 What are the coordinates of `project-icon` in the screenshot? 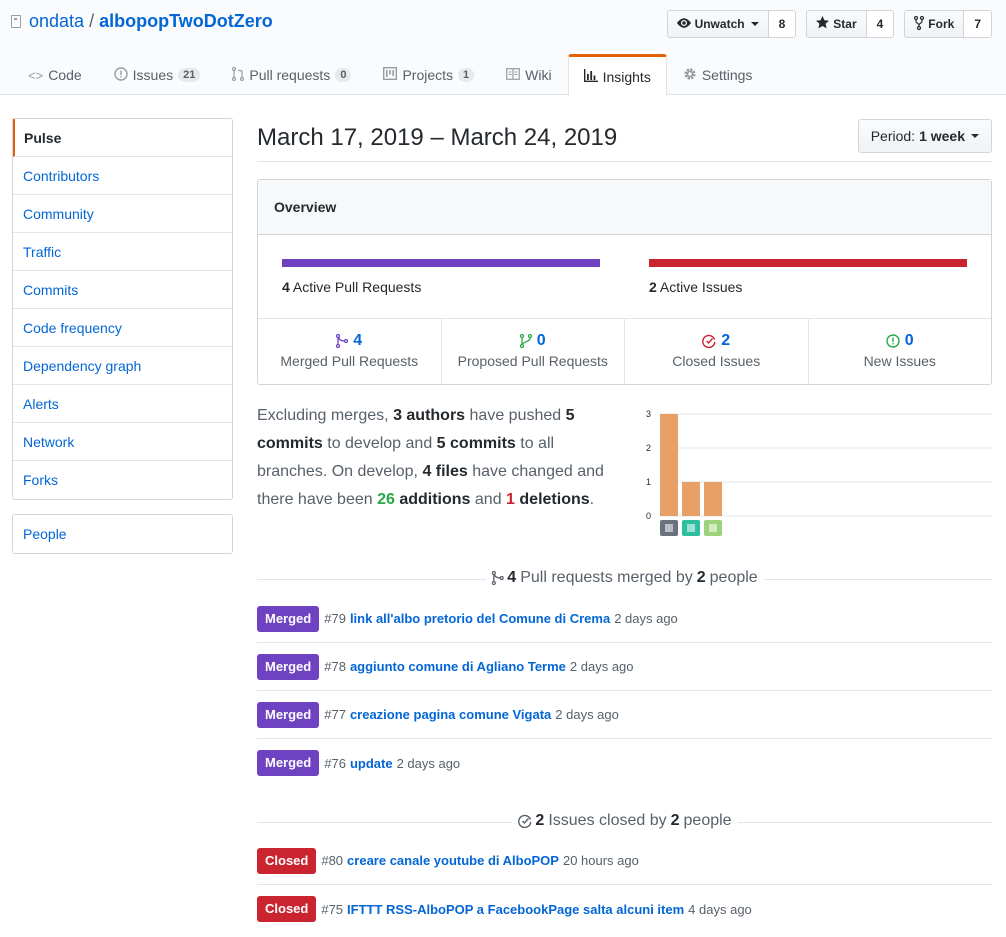 It's located at (390, 74).